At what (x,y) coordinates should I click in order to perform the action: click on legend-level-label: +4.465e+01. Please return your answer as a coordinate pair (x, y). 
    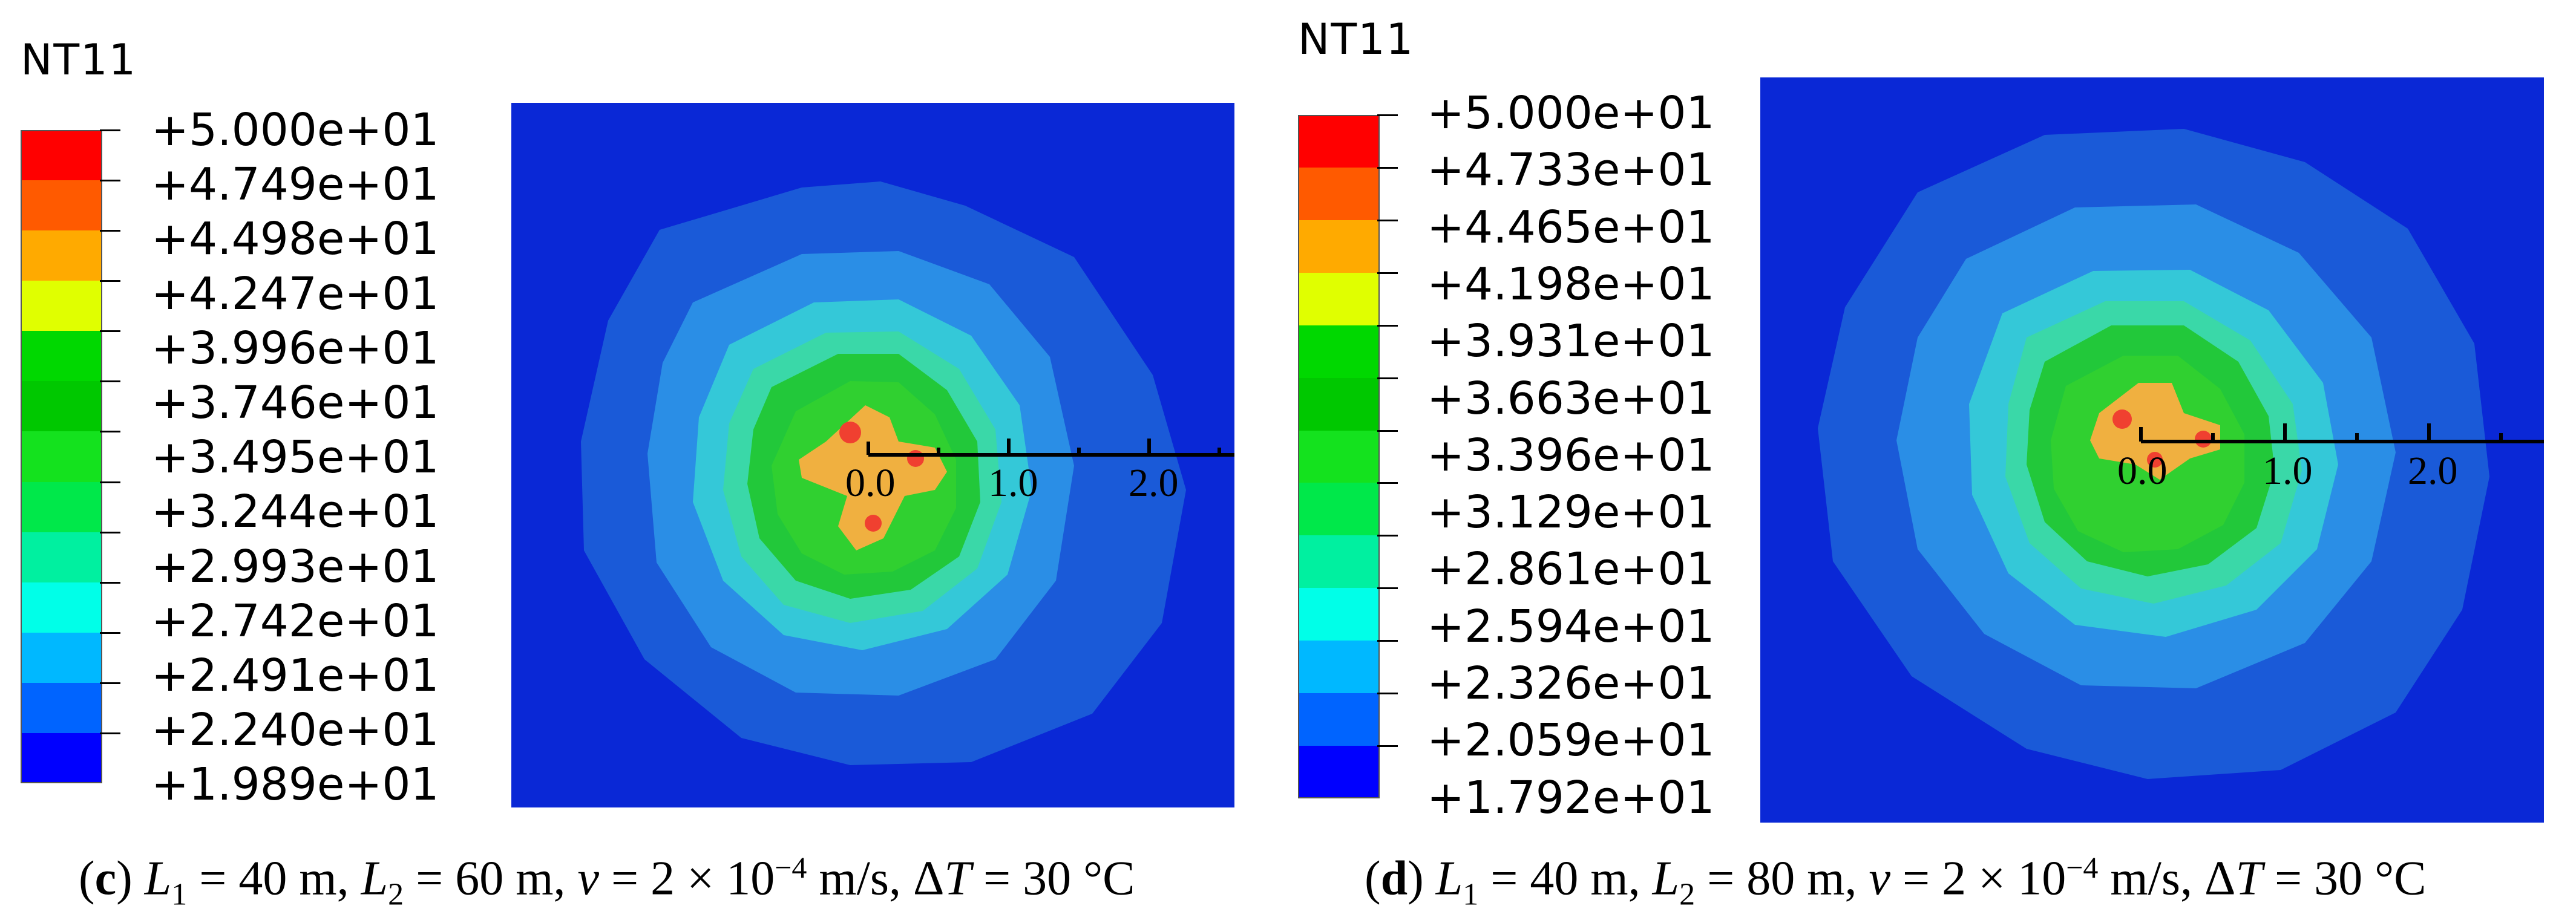
    Looking at the image, I should click on (1571, 227).